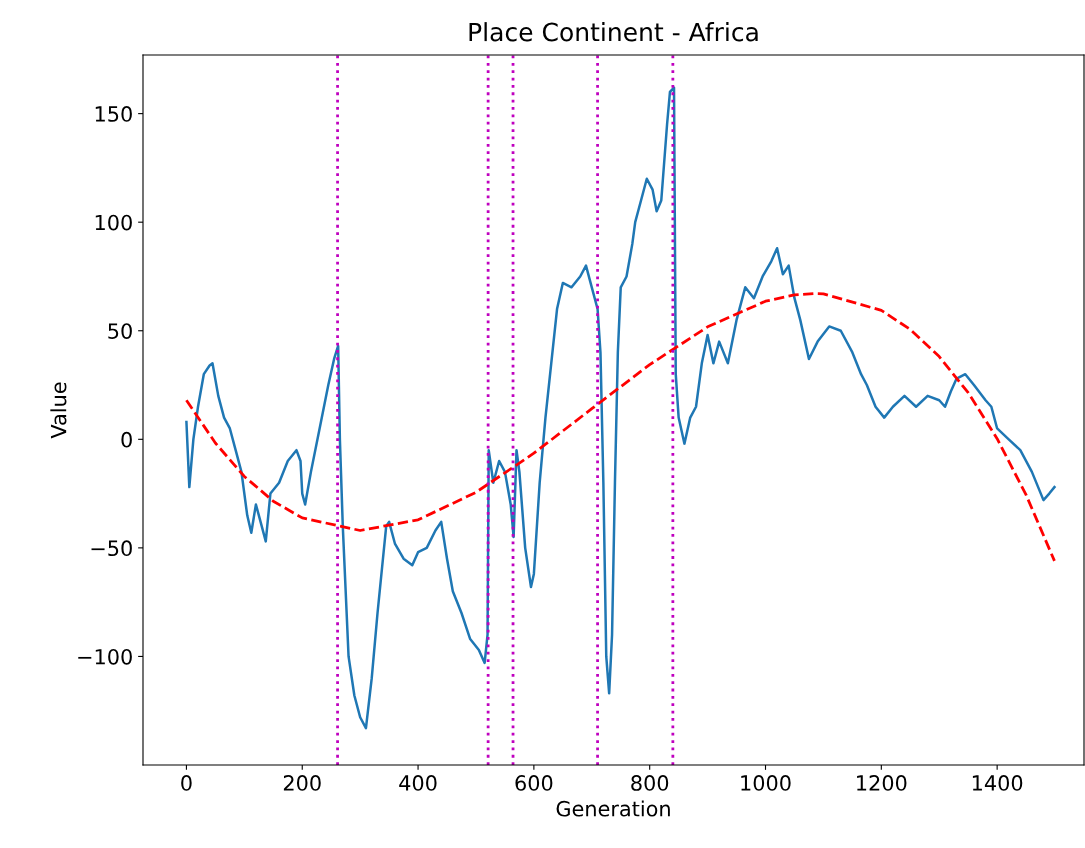 This screenshot has height=848, width=1085. What do you see at coordinates (113, 222) in the screenshot?
I see `y-tick-label: 100` at bounding box center [113, 222].